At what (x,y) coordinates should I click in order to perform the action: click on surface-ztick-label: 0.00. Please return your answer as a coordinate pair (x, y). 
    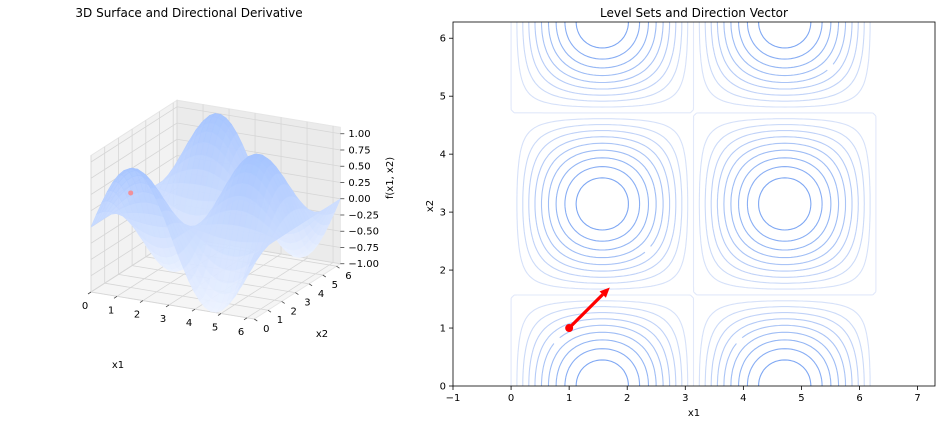
    Looking at the image, I should click on (359, 199).